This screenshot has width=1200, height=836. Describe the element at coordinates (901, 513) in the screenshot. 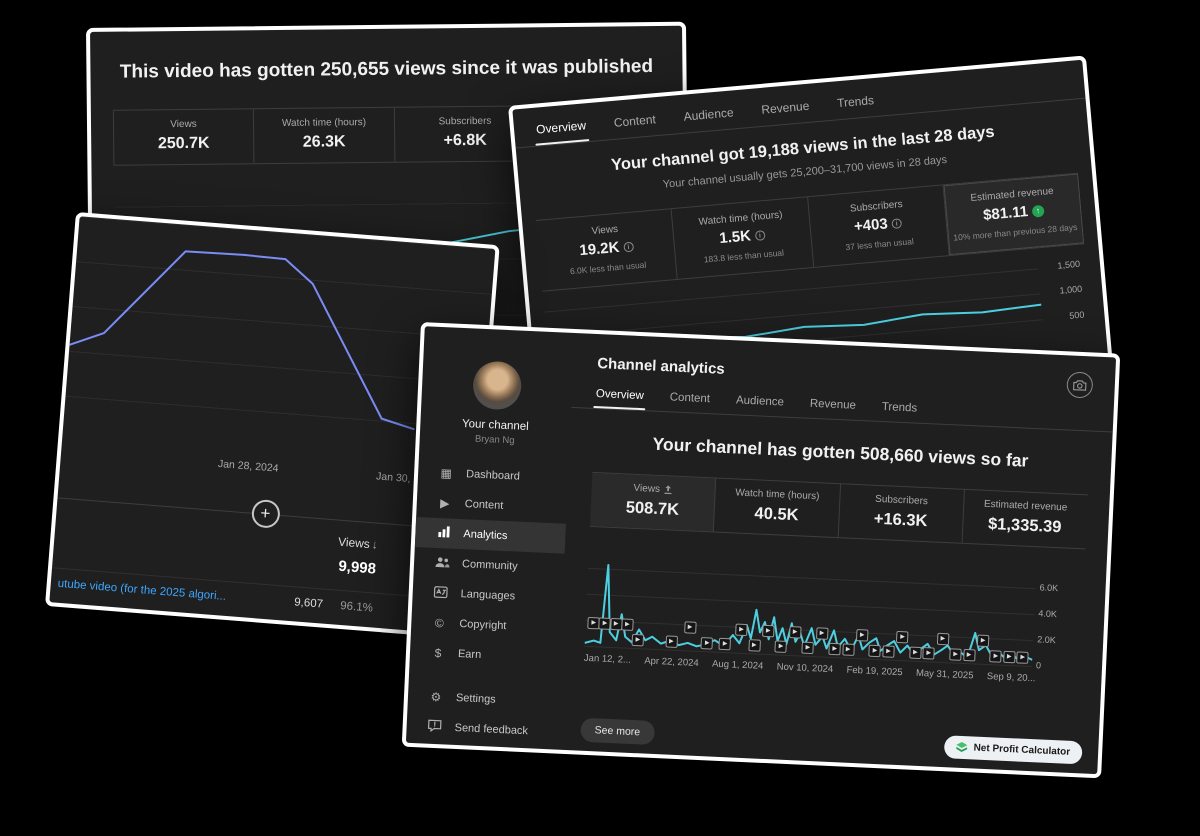

I see `metric-subscribers: Subscribers +16.3K` at that location.